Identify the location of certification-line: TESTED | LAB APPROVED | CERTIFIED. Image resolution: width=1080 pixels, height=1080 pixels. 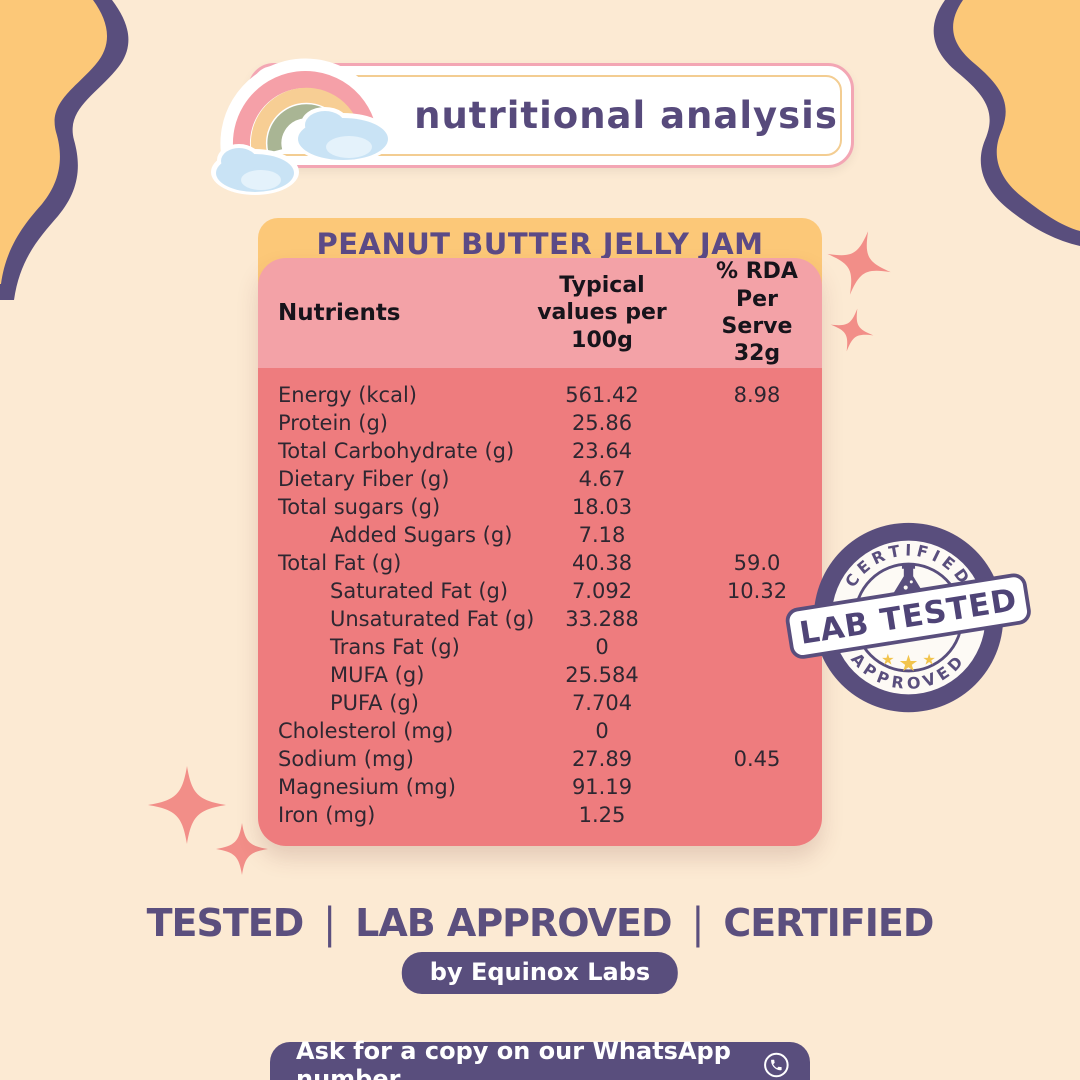
(540, 923).